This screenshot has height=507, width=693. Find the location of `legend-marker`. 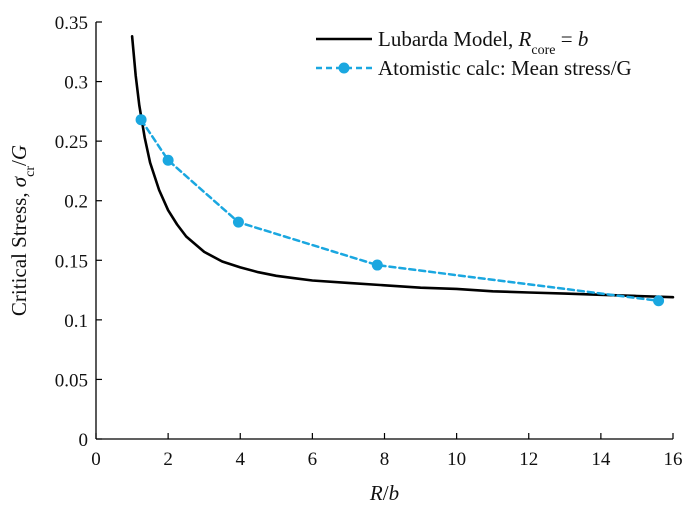

legend-marker is located at coordinates (344, 68).